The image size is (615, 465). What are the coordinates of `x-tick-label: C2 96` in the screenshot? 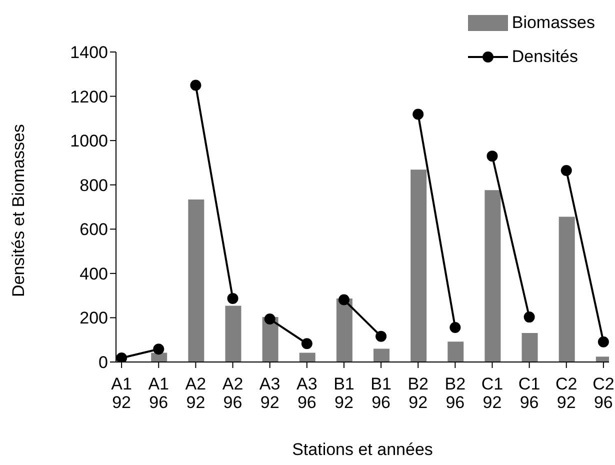 It's located at (603, 393).